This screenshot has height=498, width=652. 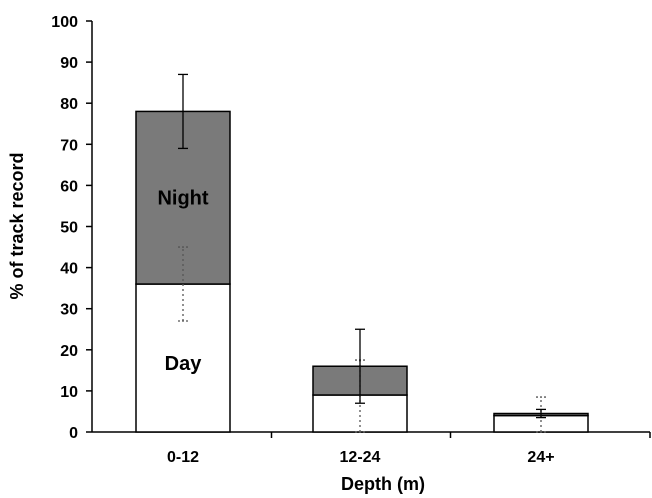 I want to click on y-tick-label: 70, so click(x=69, y=145).